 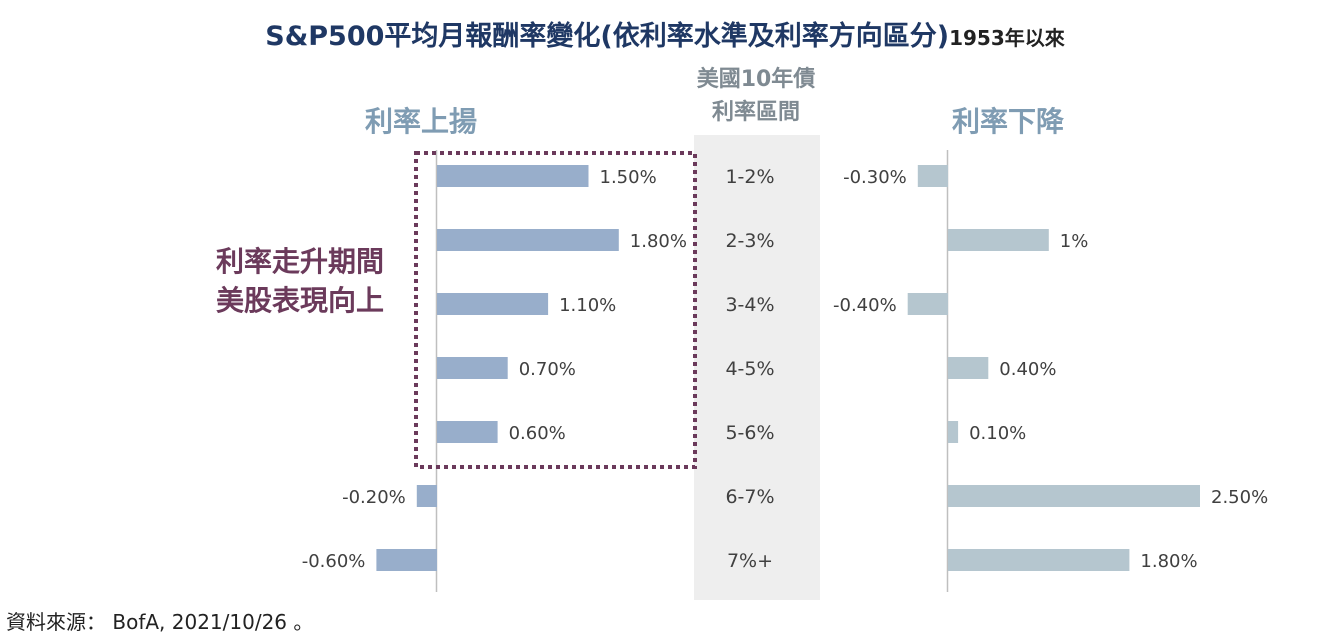 What do you see at coordinates (513, 176) in the screenshot?
I see `rising-bar-1-2%` at bounding box center [513, 176].